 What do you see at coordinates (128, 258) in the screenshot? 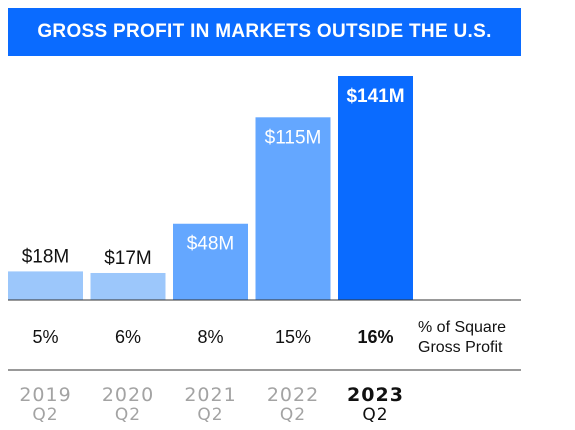
I see `bar-value-label-2020: $17M` at bounding box center [128, 258].